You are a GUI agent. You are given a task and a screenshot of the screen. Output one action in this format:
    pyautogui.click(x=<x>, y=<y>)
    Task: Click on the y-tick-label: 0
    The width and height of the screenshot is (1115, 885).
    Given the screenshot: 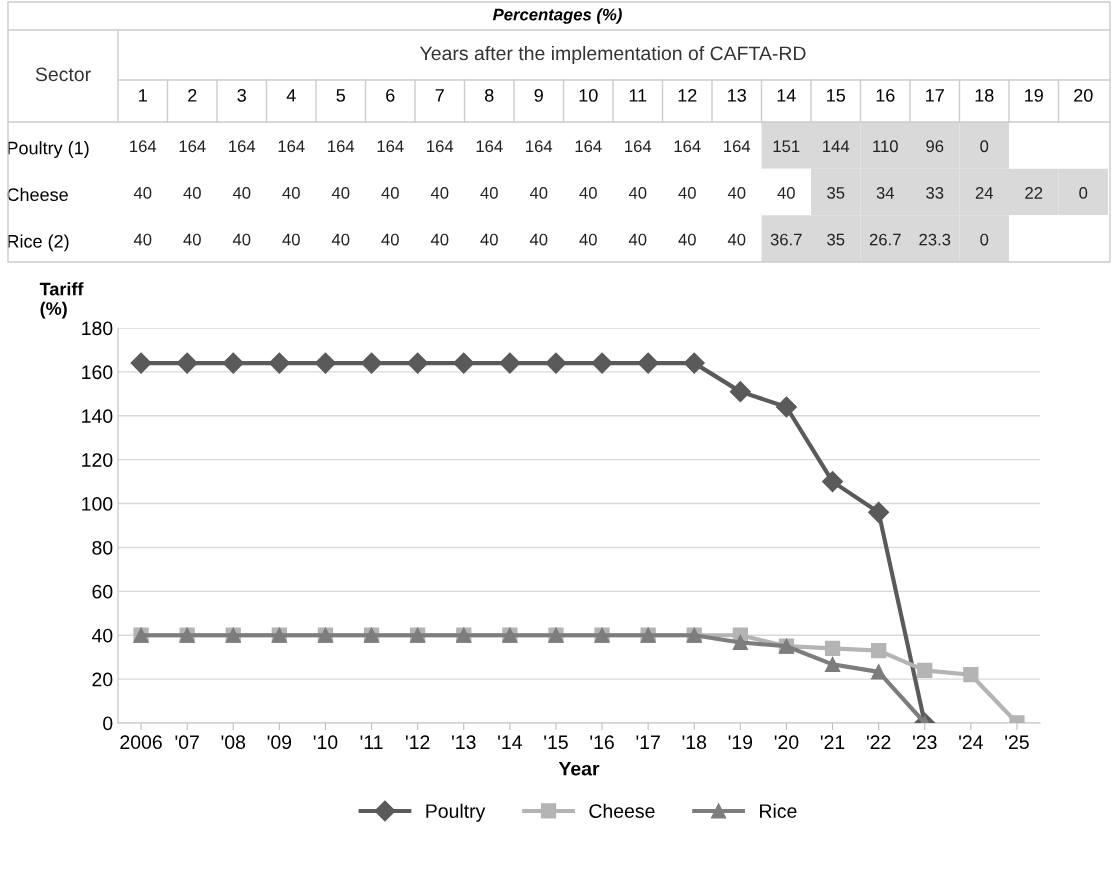 What is the action you would take?
    pyautogui.click(x=108, y=723)
    